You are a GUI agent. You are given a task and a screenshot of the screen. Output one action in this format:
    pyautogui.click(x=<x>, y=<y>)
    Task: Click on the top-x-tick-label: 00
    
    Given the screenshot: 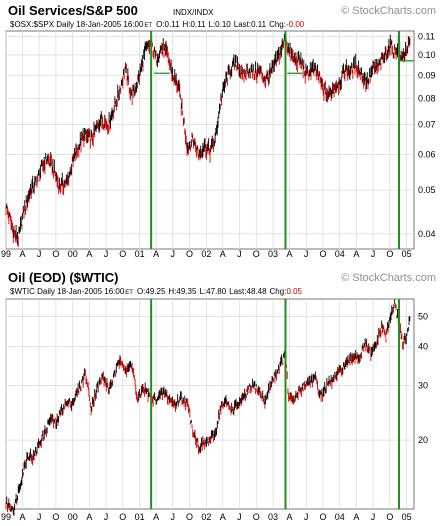 What is the action you would take?
    pyautogui.click(x=73, y=254)
    